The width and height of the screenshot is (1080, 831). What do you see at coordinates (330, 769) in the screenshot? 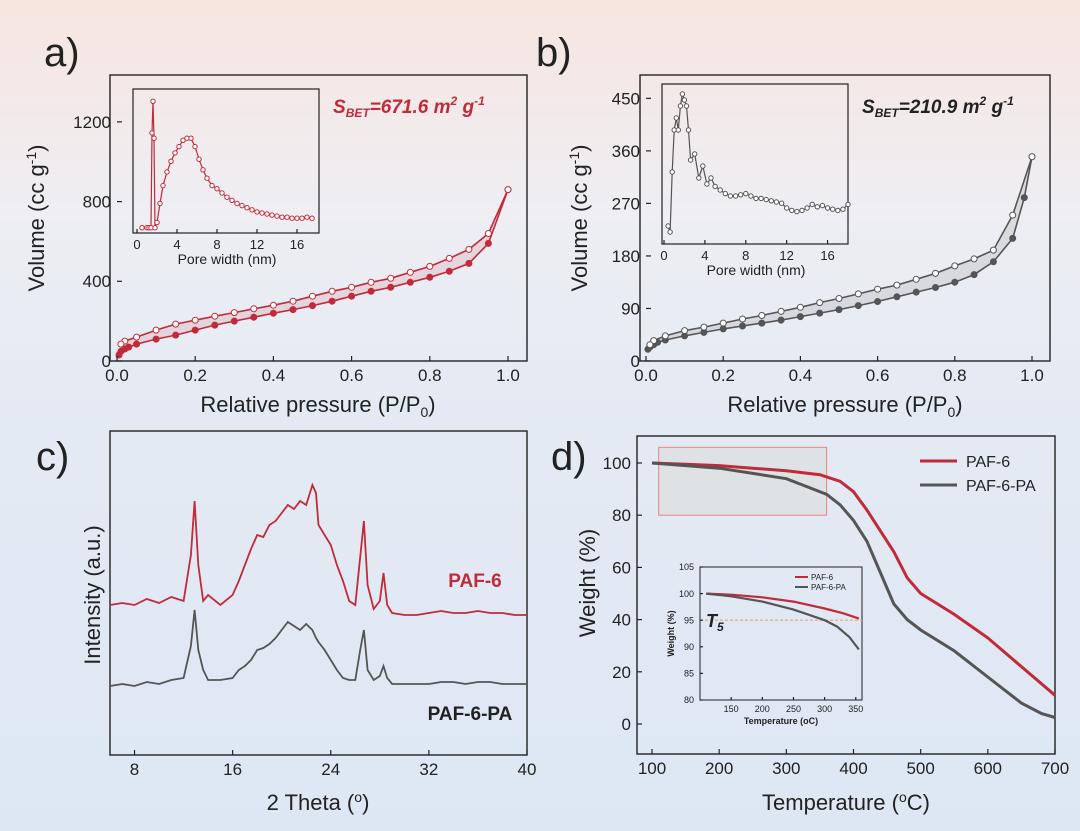
I see `panel-c-x-label-2: 24` at bounding box center [330, 769].